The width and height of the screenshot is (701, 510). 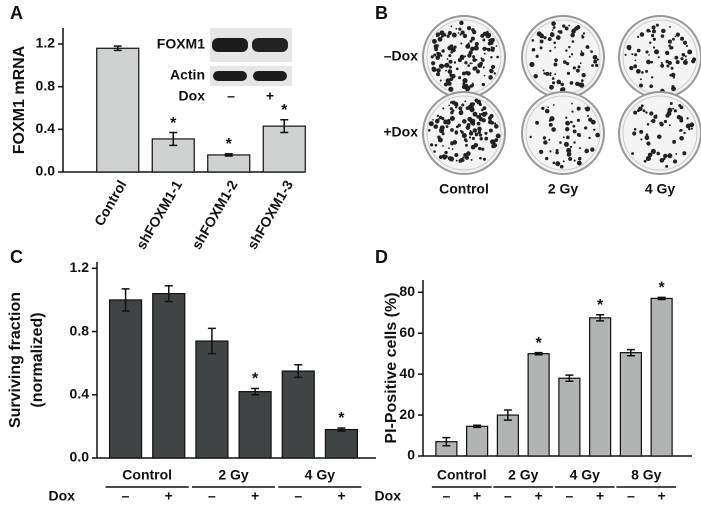 I want to click on panel-letter: B, so click(x=381, y=13).